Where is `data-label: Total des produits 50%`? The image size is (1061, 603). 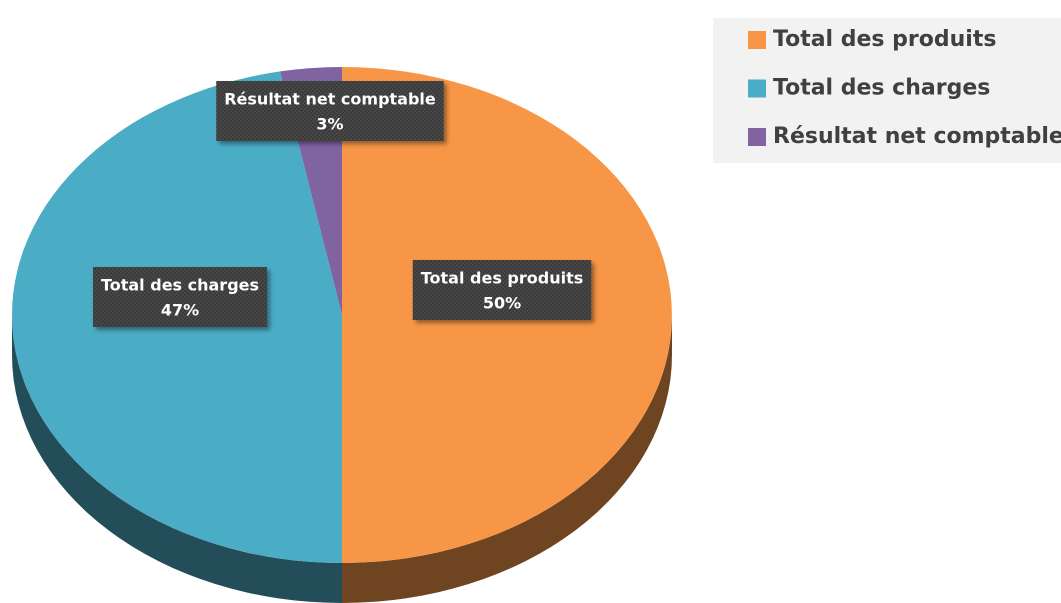 data-label: Total des produits 50% is located at coordinates (502, 290).